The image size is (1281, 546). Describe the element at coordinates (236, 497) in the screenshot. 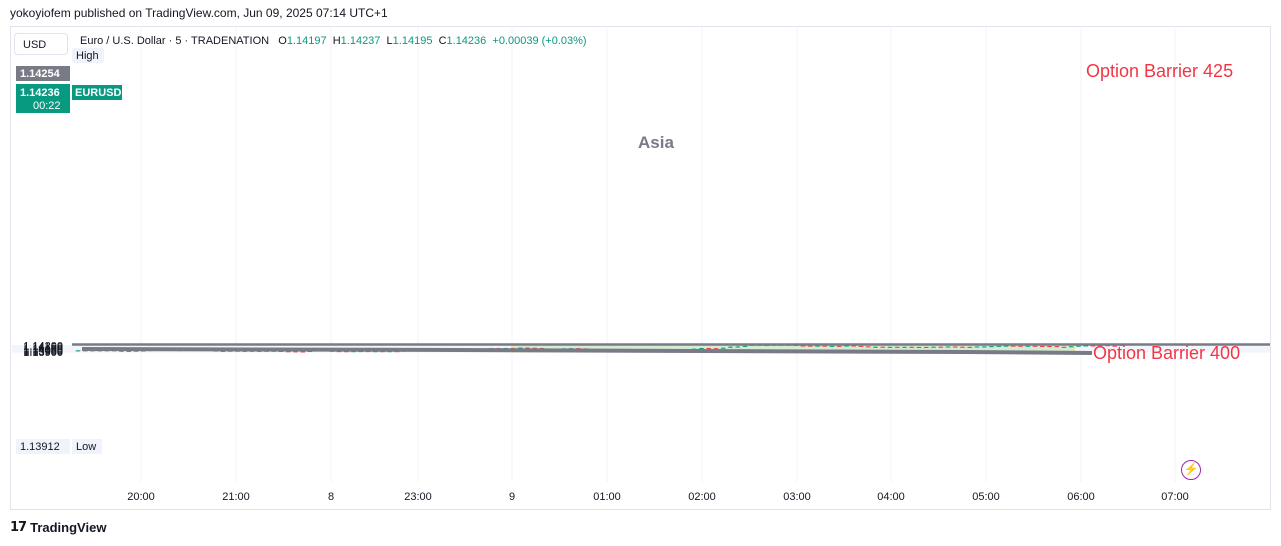

I see `x-tick-label: 21:00` at that location.